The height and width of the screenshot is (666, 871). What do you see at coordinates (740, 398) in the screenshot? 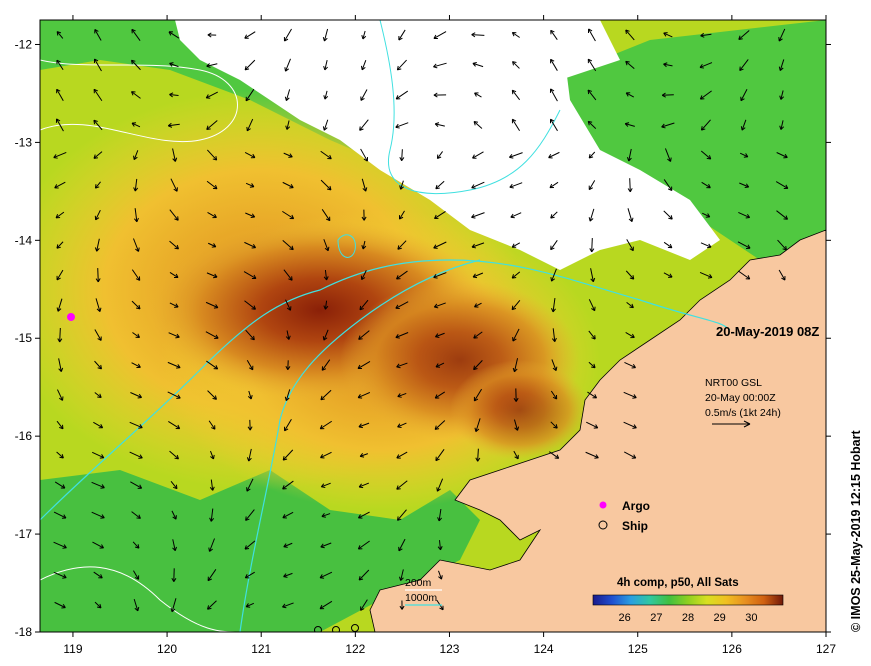
I see `current-legend-line2: 20-May 00:00Z` at bounding box center [740, 398].